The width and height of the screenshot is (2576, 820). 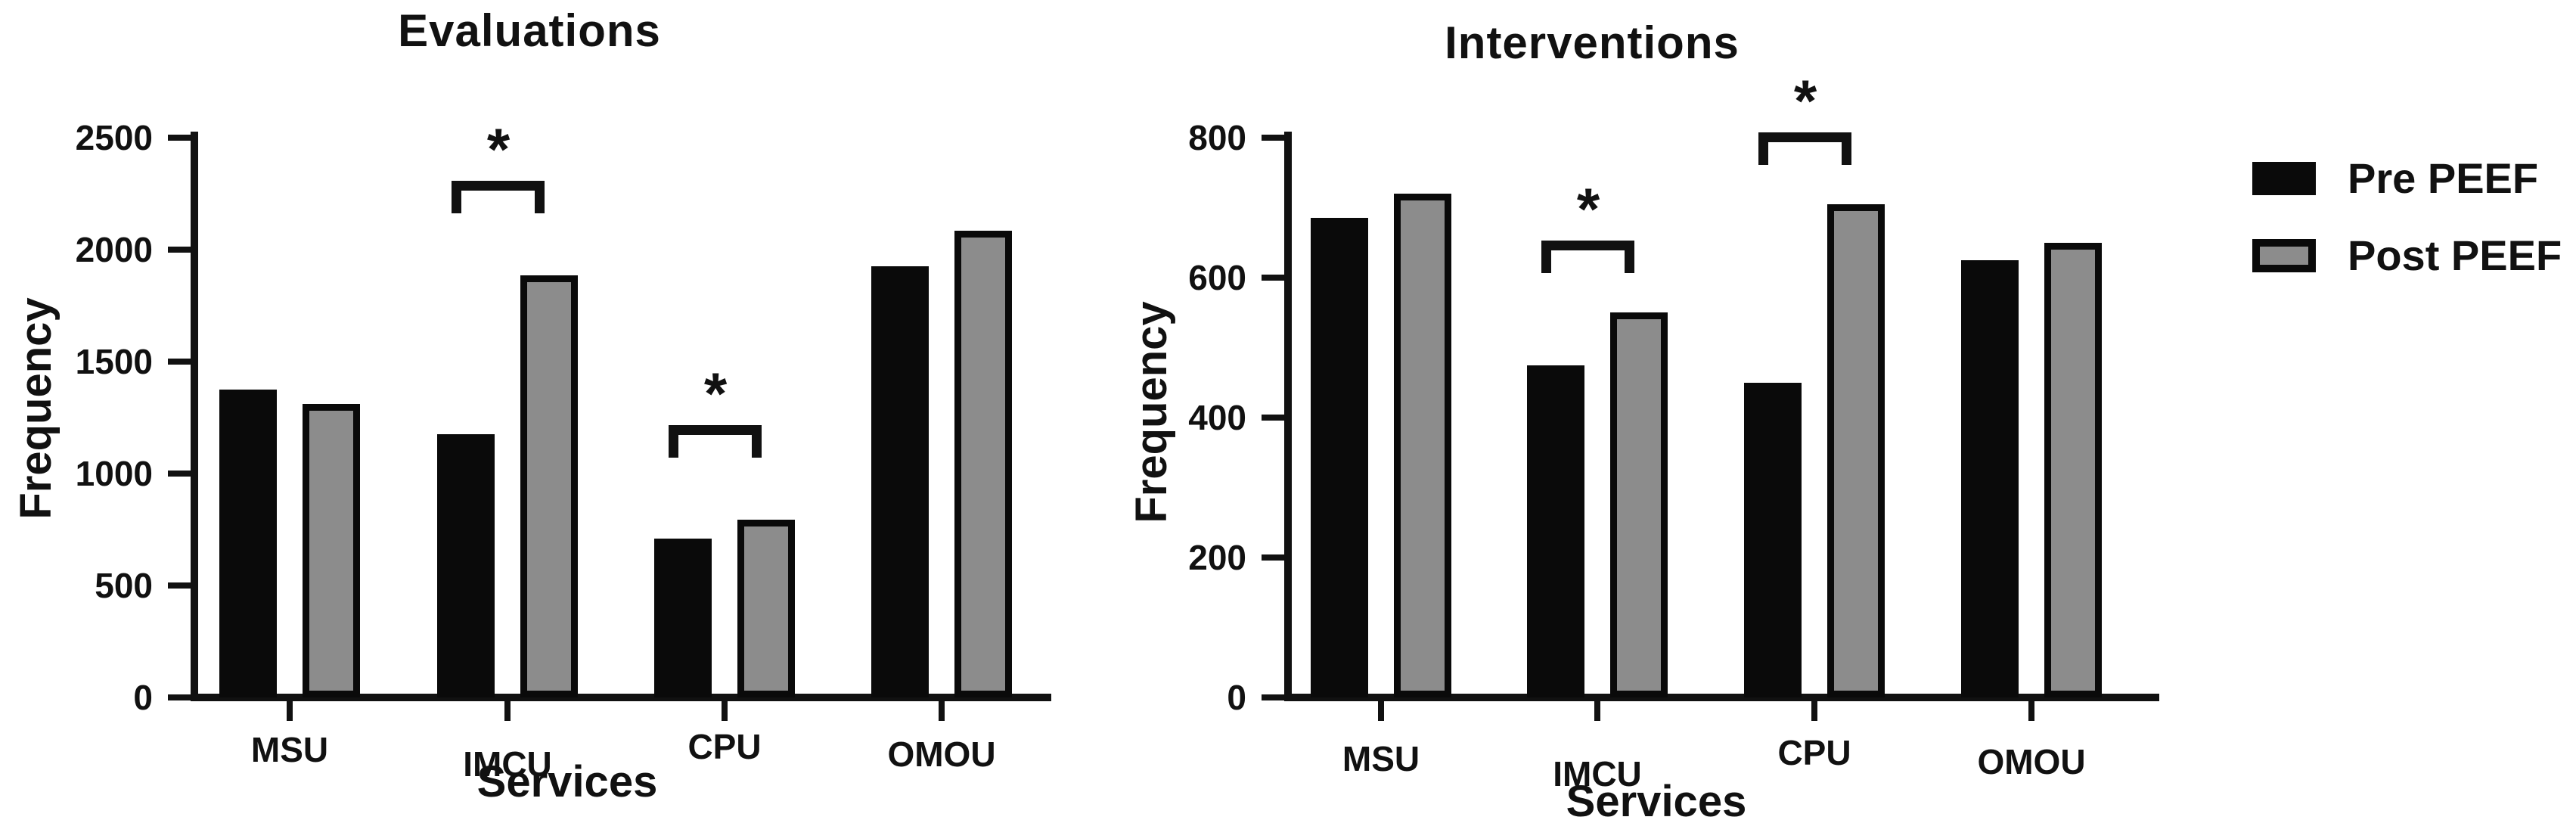 What do you see at coordinates (725, 711) in the screenshot?
I see `x-tick-evaluations-cpu` at bounding box center [725, 711].